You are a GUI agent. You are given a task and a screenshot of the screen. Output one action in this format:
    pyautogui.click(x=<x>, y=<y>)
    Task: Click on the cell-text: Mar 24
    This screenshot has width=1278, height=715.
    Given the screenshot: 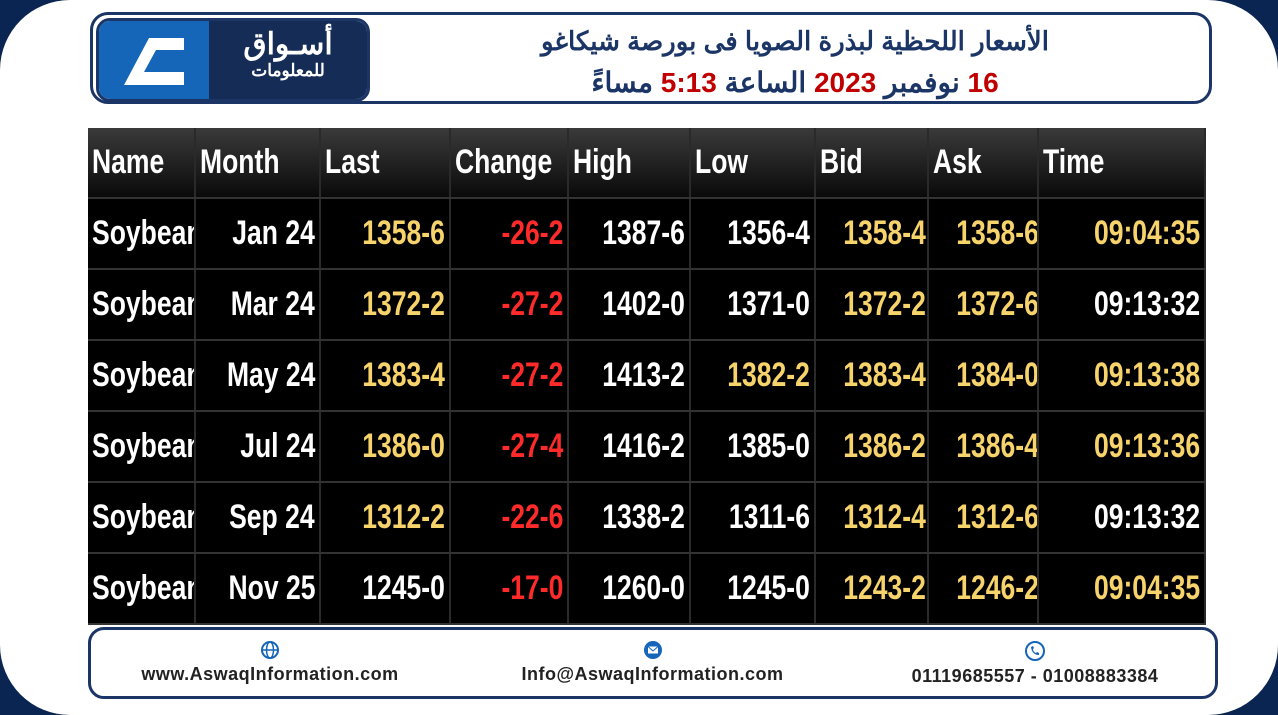 What is the action you would take?
    pyautogui.click(x=272, y=304)
    